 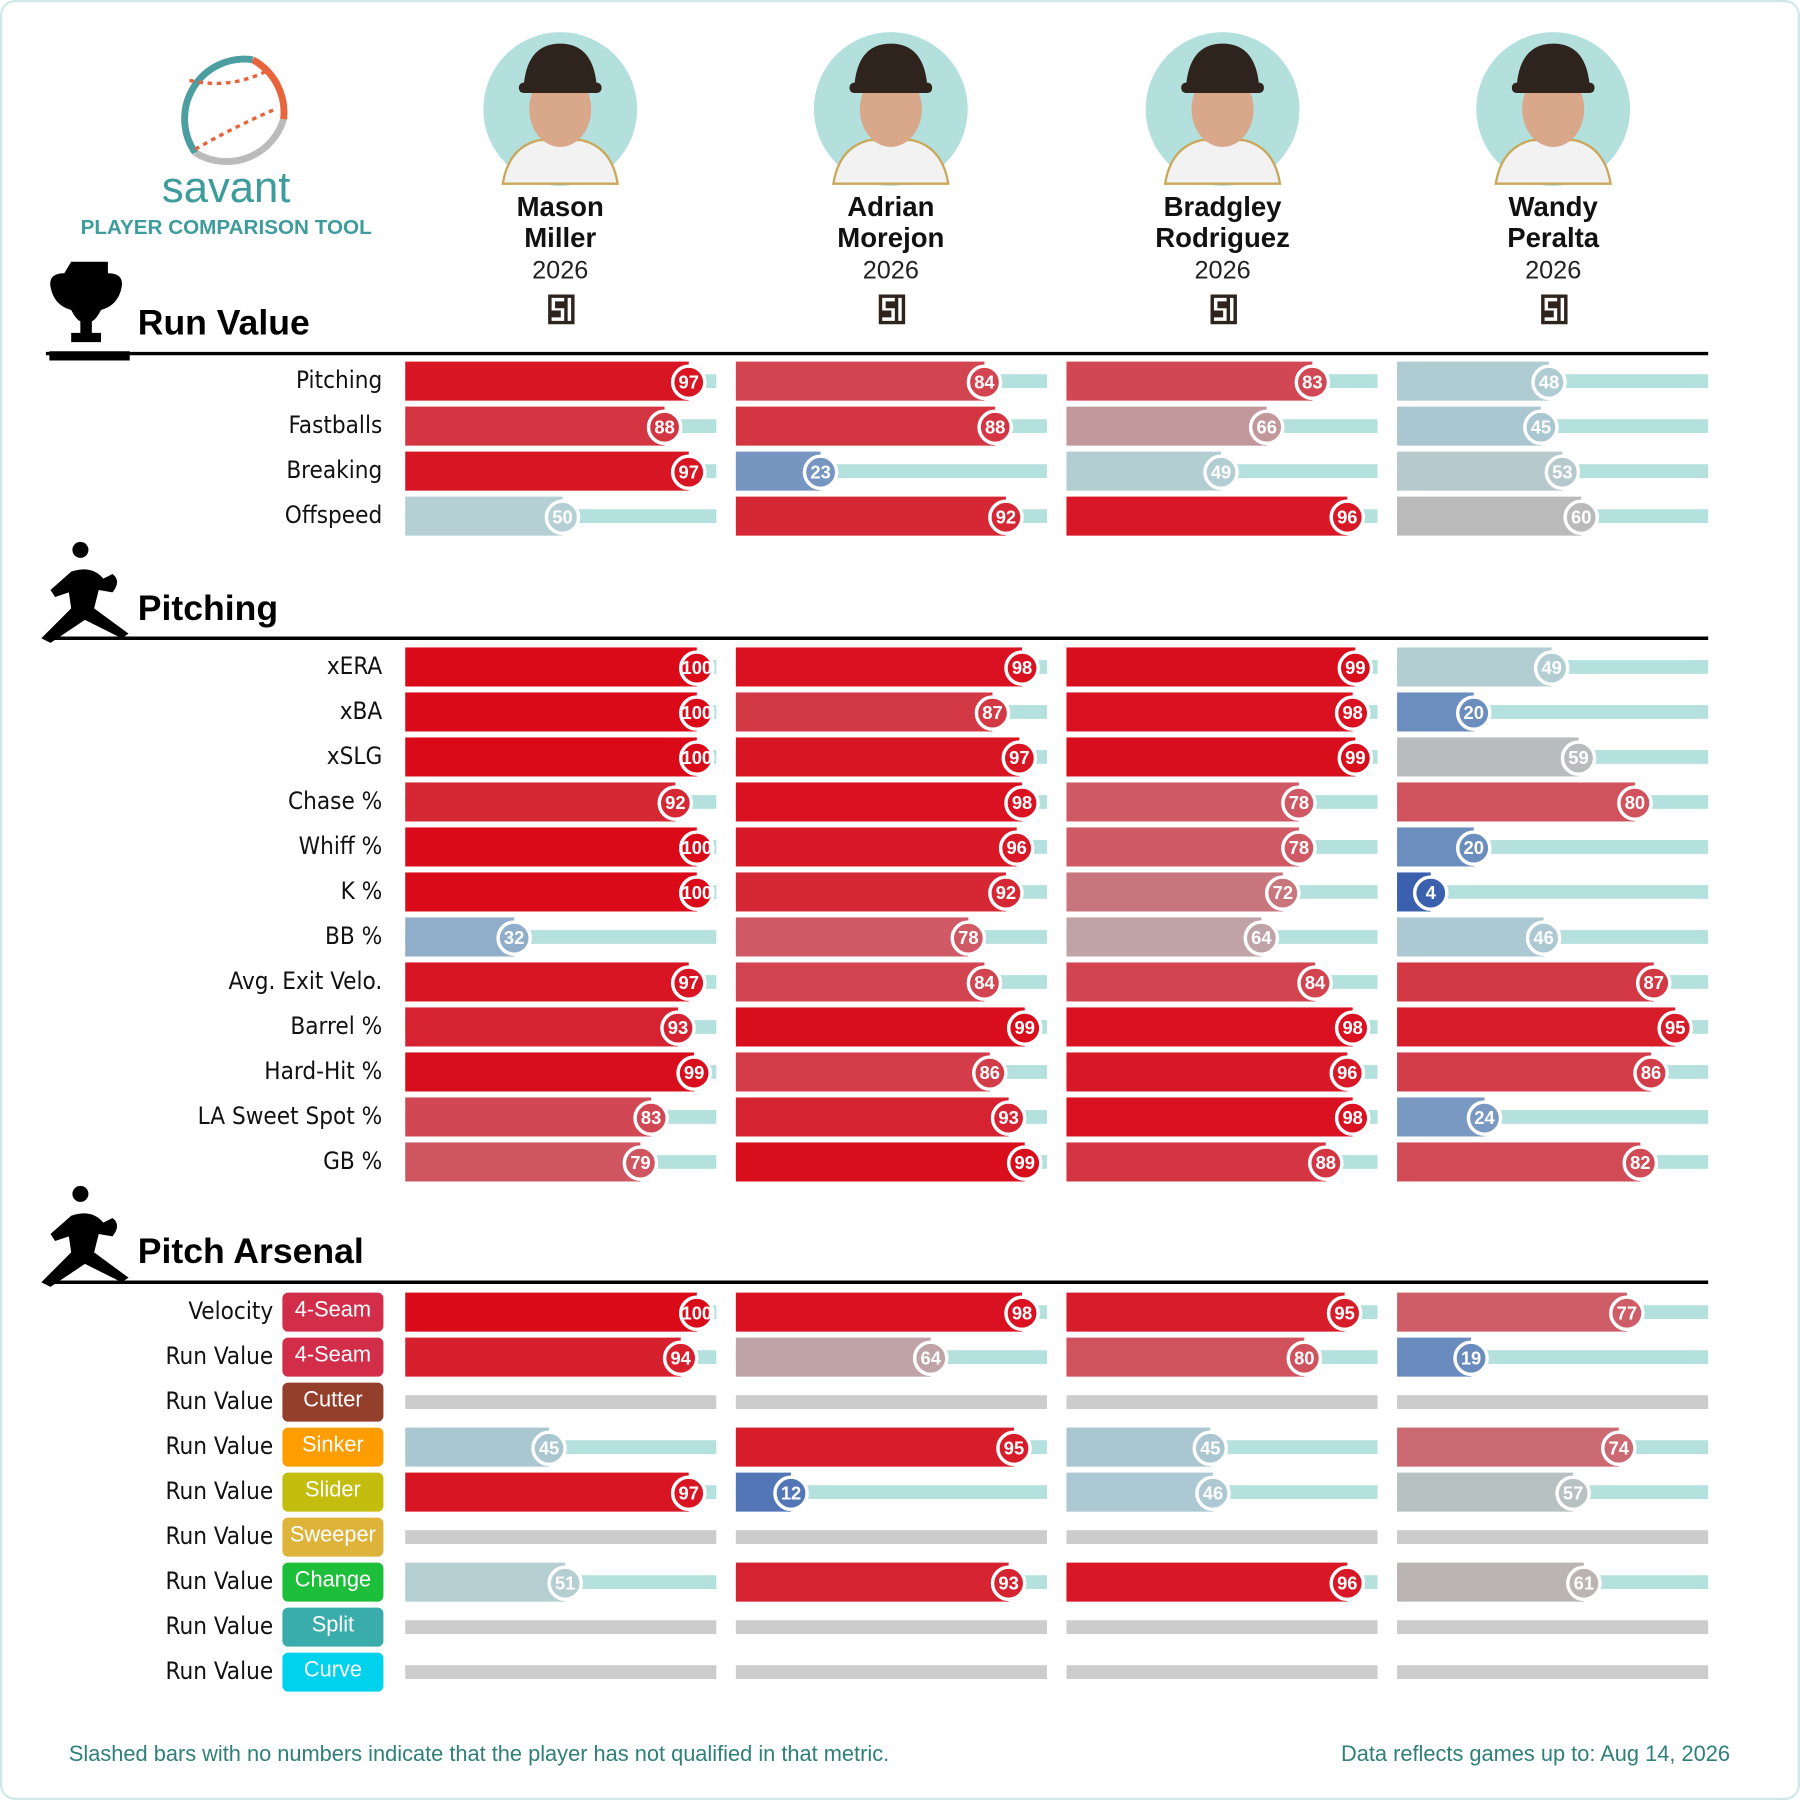 I want to click on row-label: Barrel %, so click(x=336, y=1026).